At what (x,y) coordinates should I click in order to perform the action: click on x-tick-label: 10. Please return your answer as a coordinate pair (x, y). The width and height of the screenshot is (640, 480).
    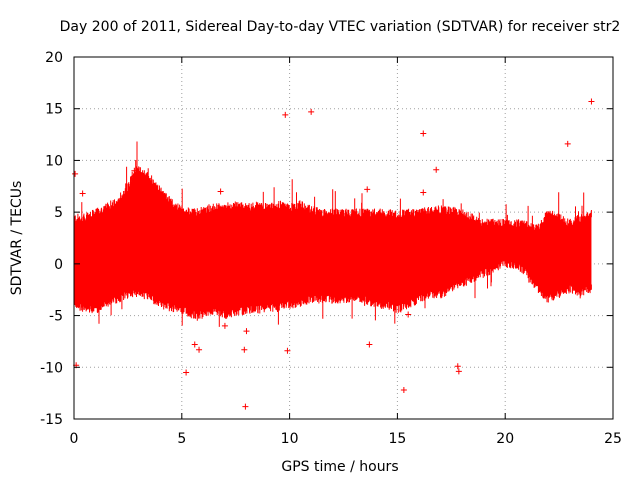
    Looking at the image, I should click on (290, 439).